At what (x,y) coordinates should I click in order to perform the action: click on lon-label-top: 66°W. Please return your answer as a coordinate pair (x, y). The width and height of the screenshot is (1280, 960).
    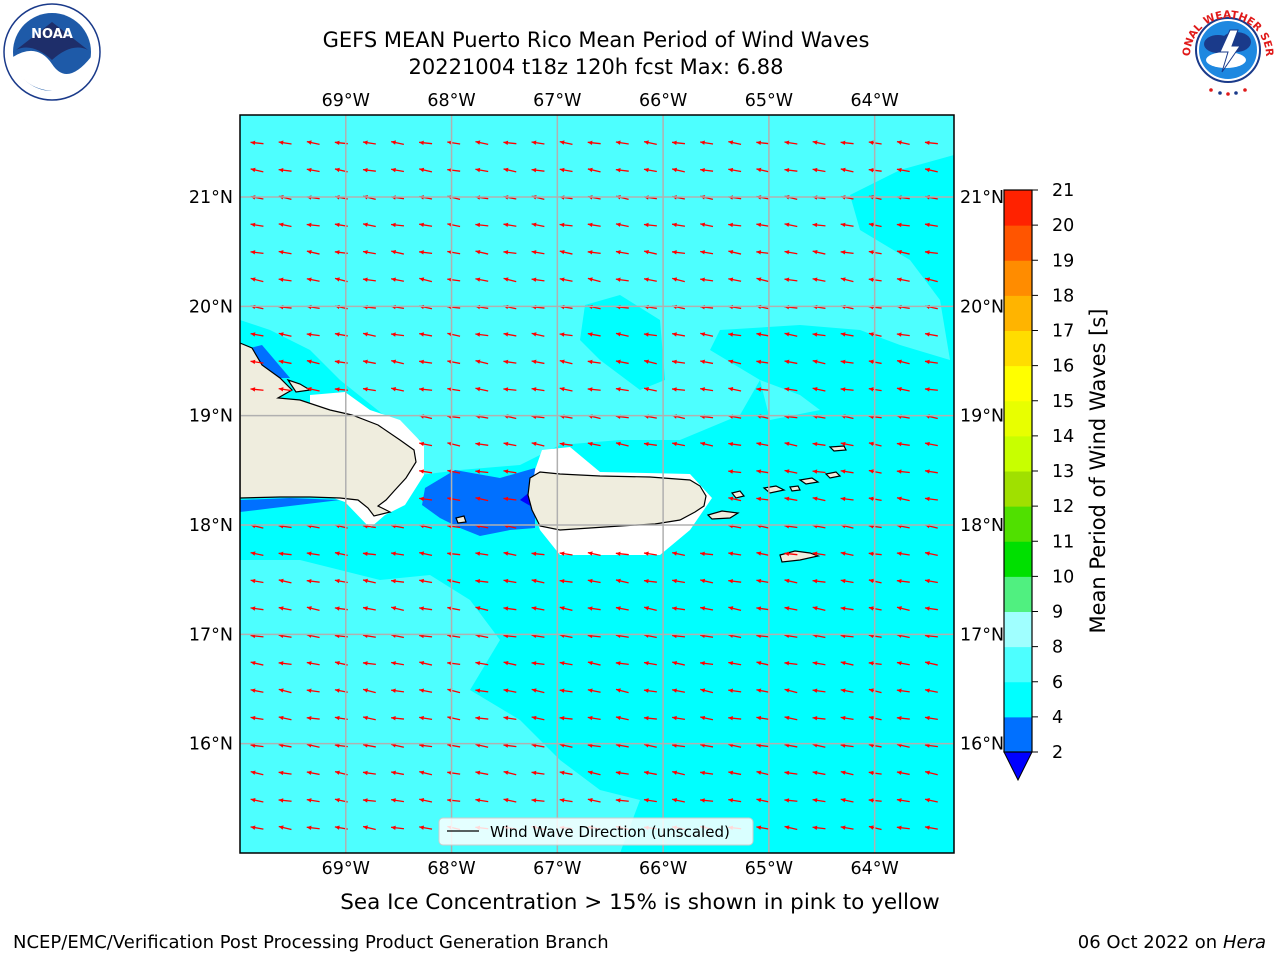
    Looking at the image, I should click on (663, 101).